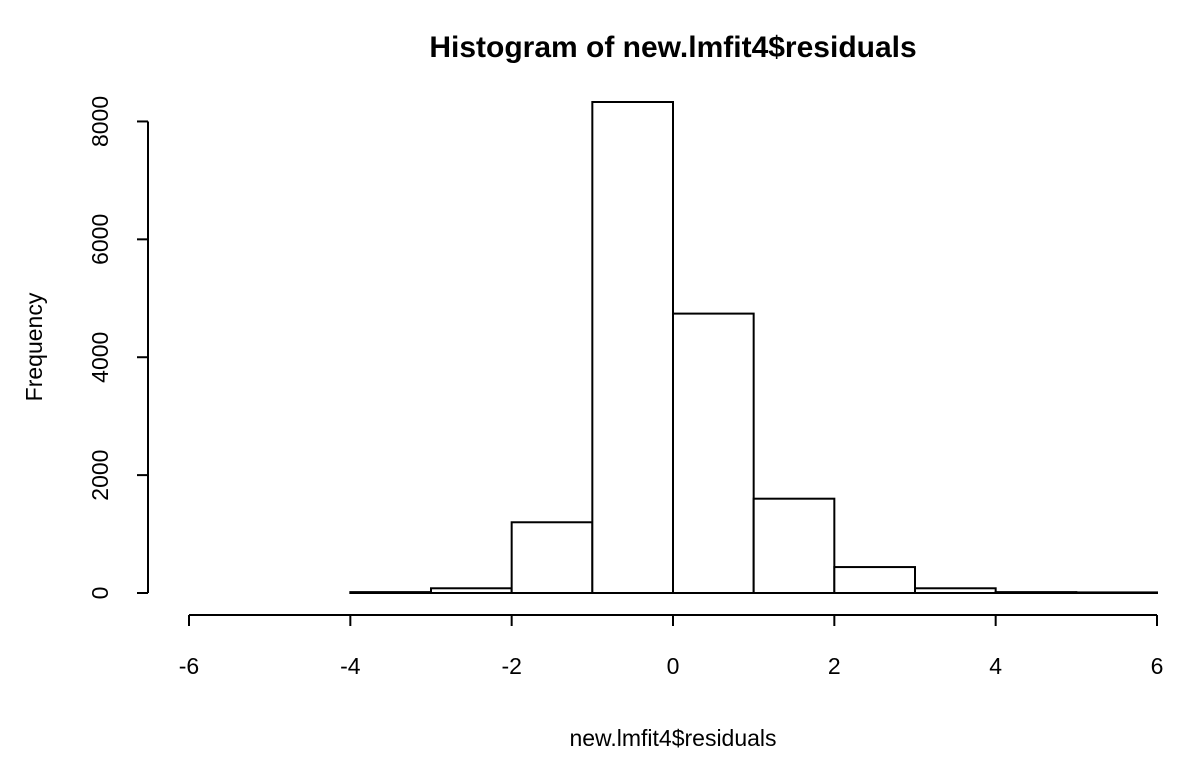 Image resolution: width=1204 pixels, height=776 pixels. Describe the element at coordinates (671, 646) in the screenshot. I see `x-axis: -6 -4 -2 0 2 4 6` at that location.